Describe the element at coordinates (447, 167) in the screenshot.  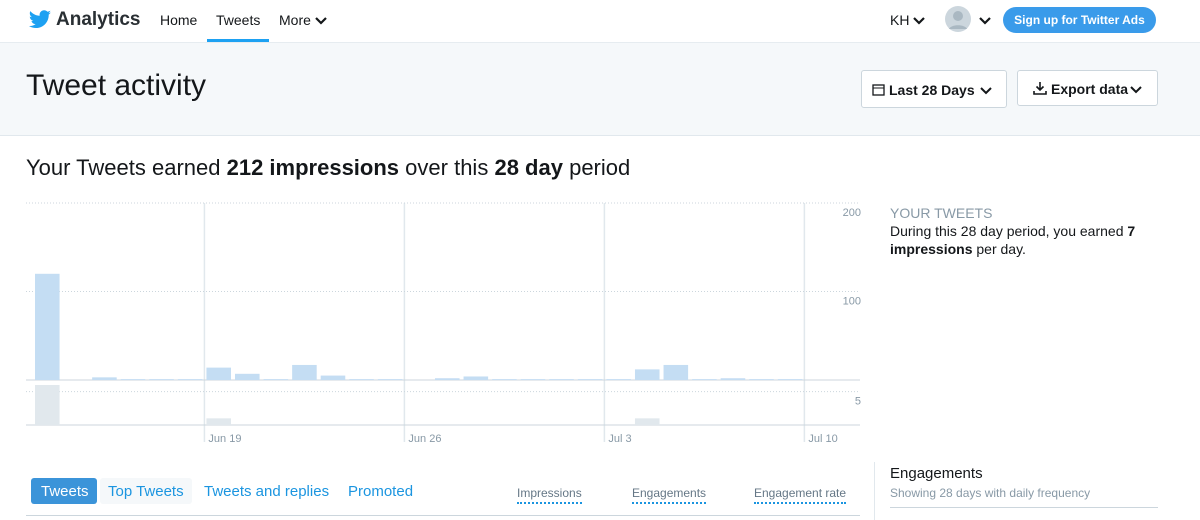
I see `summary-text: over this` at that location.